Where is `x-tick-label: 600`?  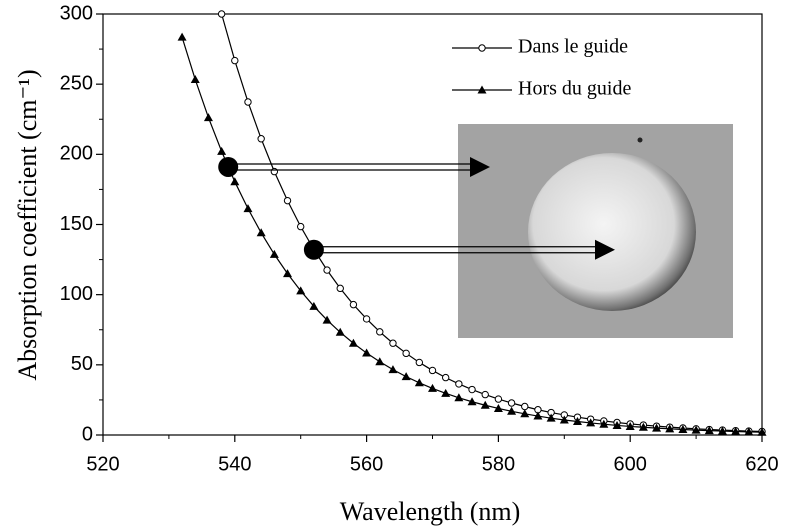
x-tick-label: 600 is located at coordinates (630, 464).